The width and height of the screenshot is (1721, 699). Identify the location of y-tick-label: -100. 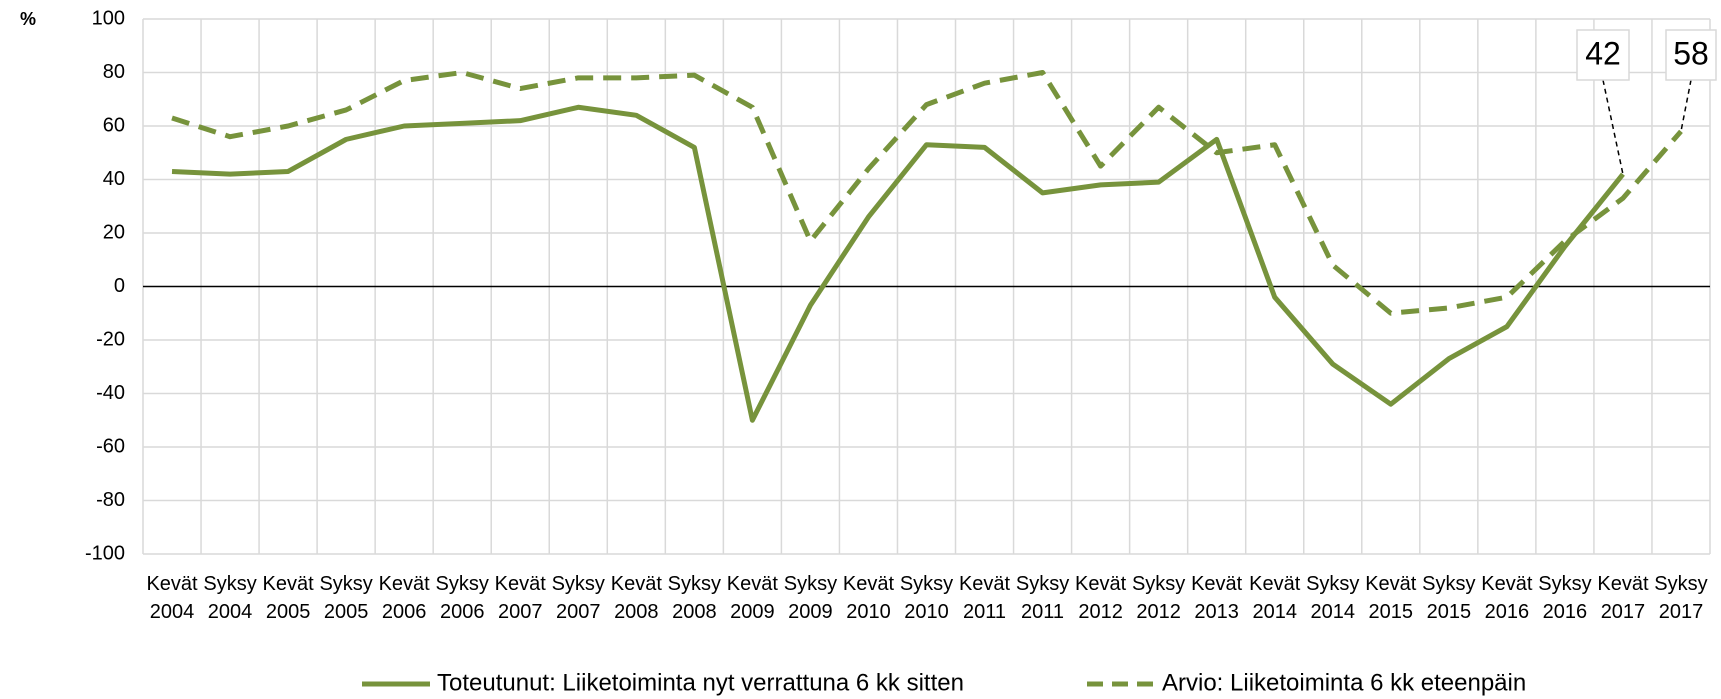
(105, 553).